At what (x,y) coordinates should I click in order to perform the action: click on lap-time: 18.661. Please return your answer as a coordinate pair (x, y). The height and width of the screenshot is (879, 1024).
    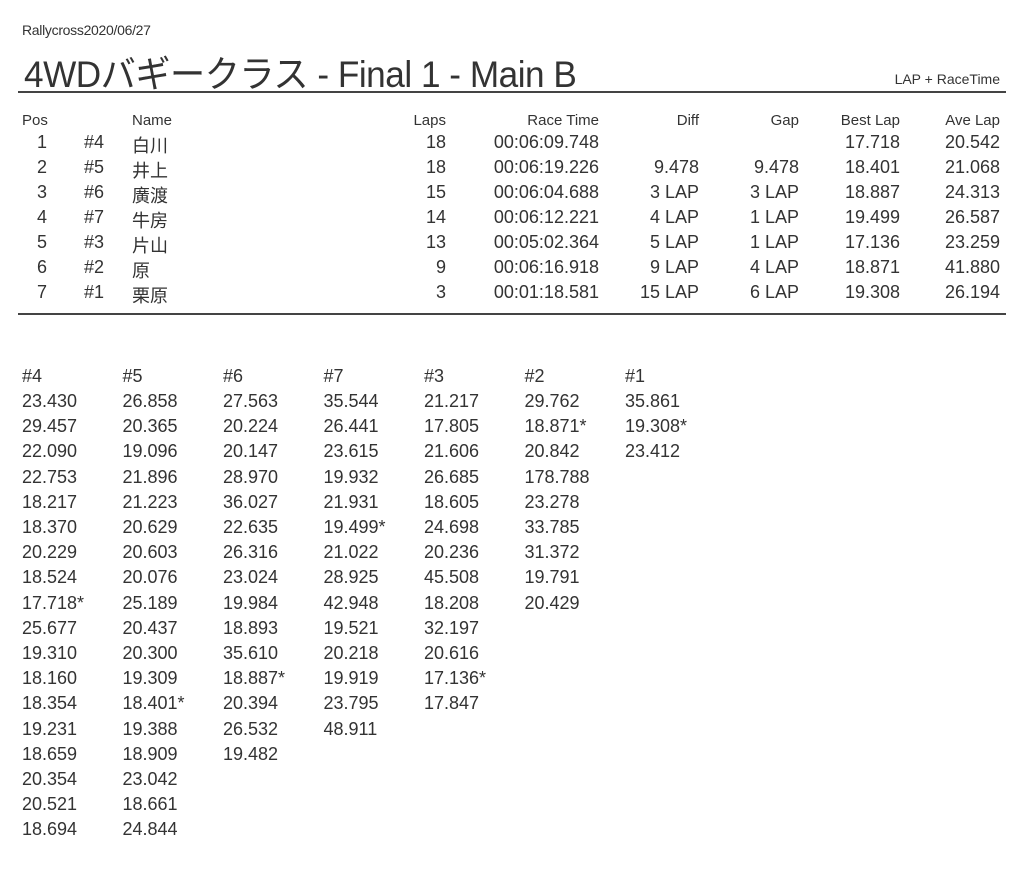
    Looking at the image, I should click on (150, 804).